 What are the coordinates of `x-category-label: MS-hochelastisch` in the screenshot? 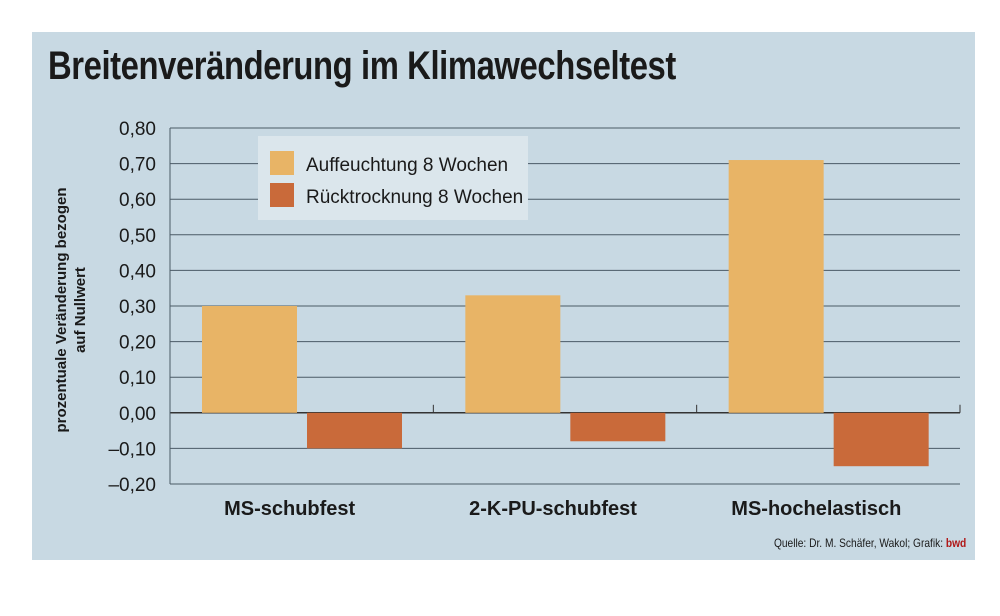 It's located at (816, 509).